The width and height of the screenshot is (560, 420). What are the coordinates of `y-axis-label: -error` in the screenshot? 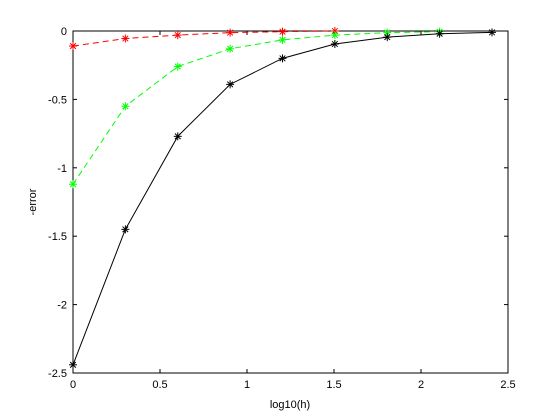 It's located at (33, 201).